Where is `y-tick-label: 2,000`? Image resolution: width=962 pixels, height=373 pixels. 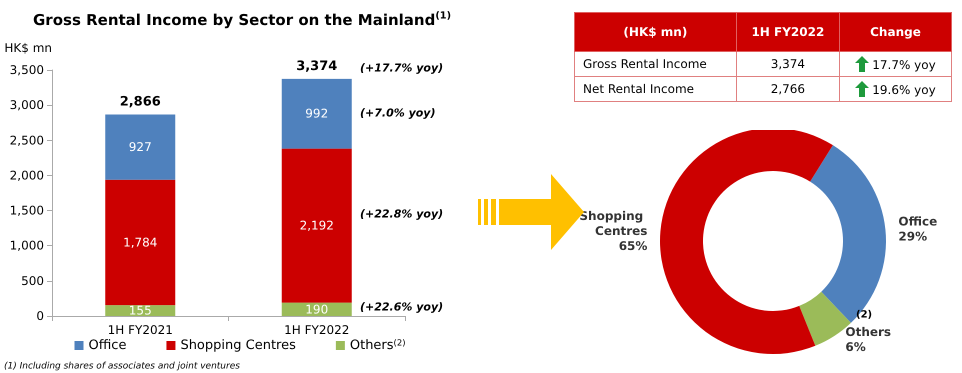 y-tick-label: 2,000 is located at coordinates (27, 175).